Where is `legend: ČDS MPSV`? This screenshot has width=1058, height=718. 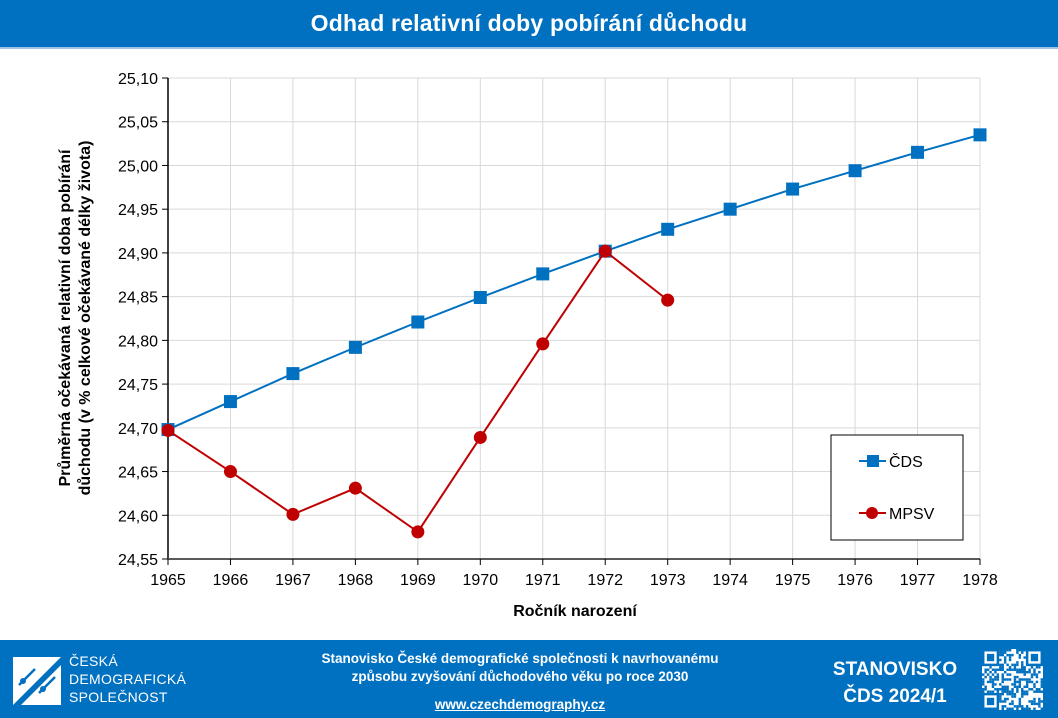
legend: ČDS MPSV is located at coordinates (897, 487).